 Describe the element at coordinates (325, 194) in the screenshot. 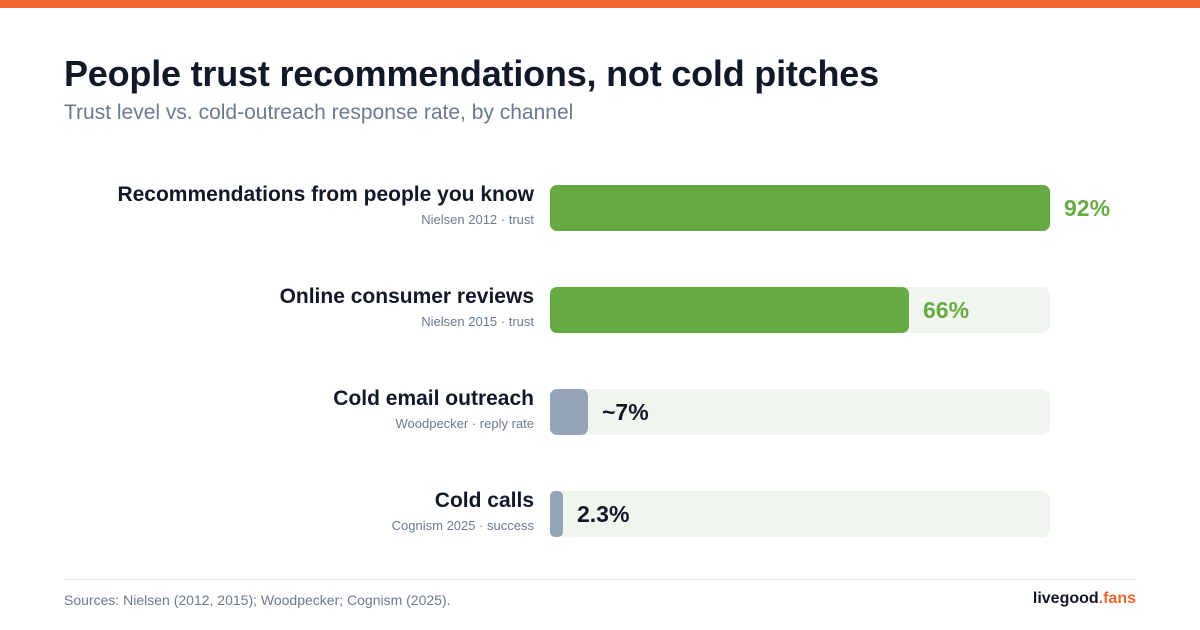

I see `category-label: Recommendations from people you know` at that location.